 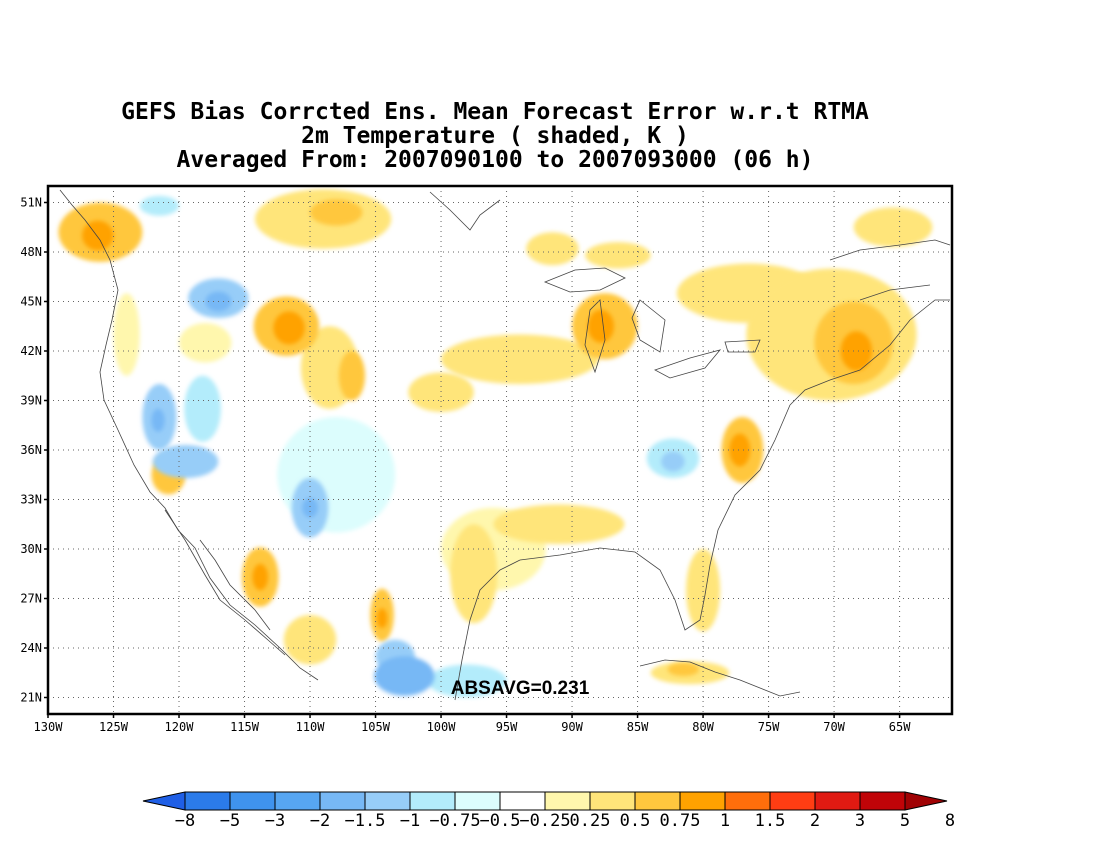 What do you see at coordinates (638, 727) in the screenshot?
I see `lon-tick-label: 85W` at bounding box center [638, 727].